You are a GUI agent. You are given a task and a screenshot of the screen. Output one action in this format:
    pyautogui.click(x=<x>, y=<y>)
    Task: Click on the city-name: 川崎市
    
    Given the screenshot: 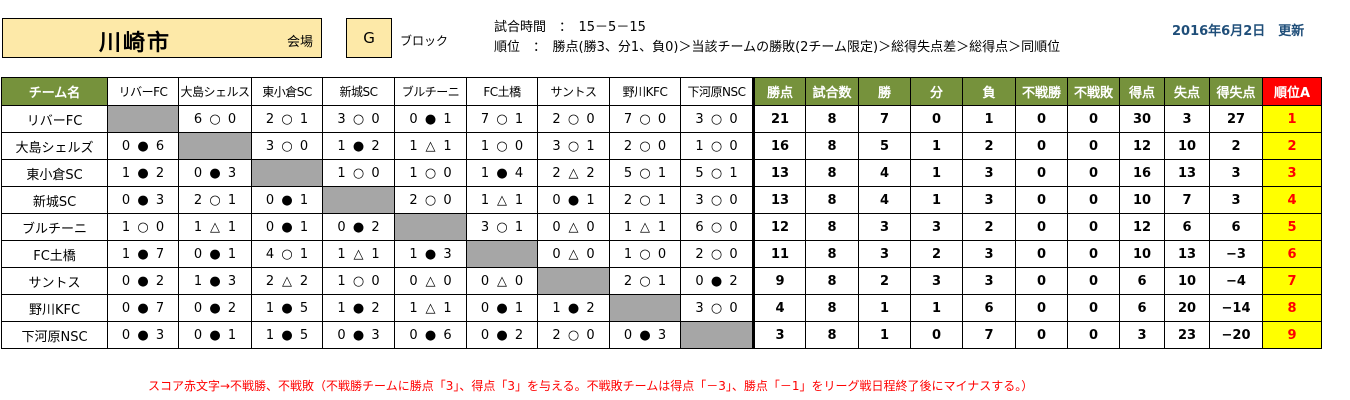 What is the action you would take?
    pyautogui.click(x=135, y=43)
    